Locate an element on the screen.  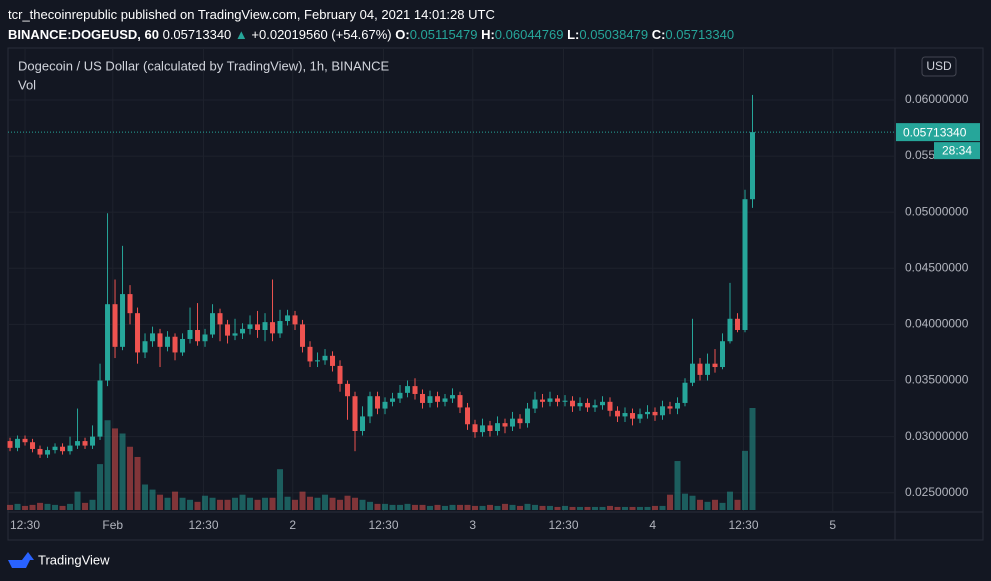
symbol: BINANCE:DOGEUSD, 60 is located at coordinates (83, 34).